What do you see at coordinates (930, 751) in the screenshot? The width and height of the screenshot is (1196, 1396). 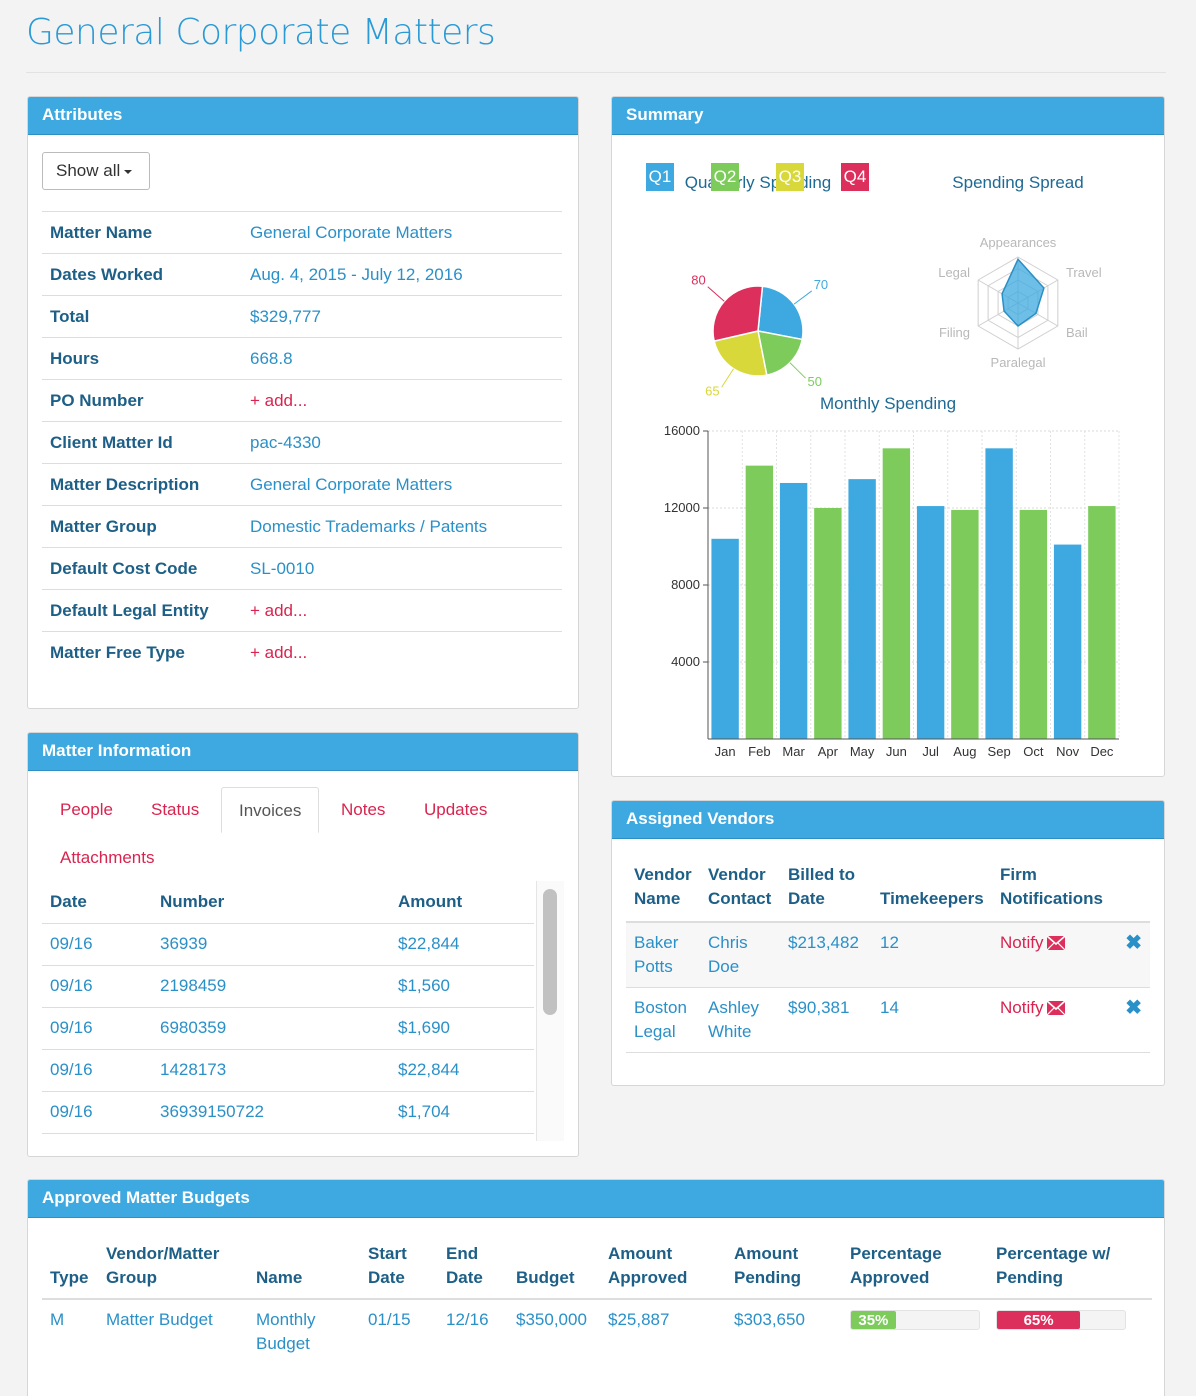 I see `x-tick-label: Jul` at bounding box center [930, 751].